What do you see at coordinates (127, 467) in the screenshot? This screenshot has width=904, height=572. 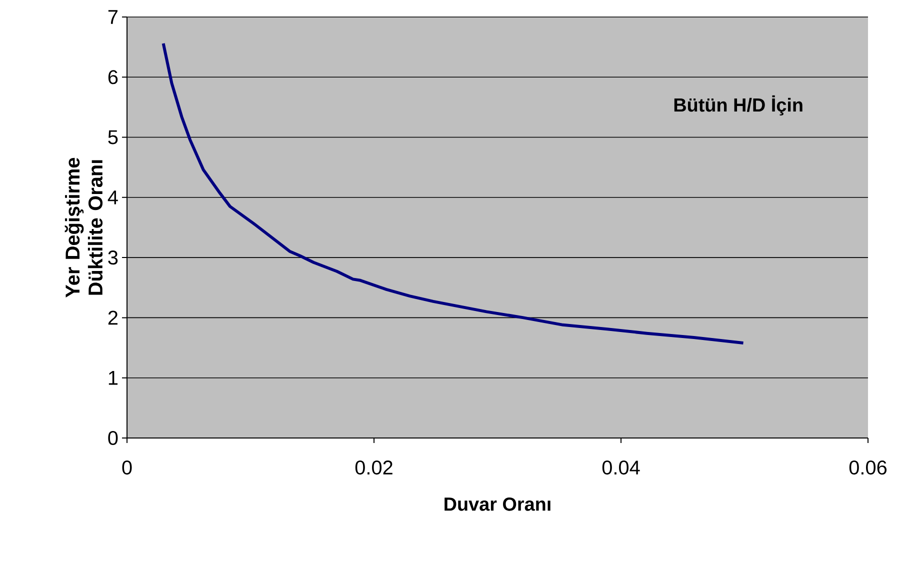 I see `x-tick-label: 0` at bounding box center [127, 467].